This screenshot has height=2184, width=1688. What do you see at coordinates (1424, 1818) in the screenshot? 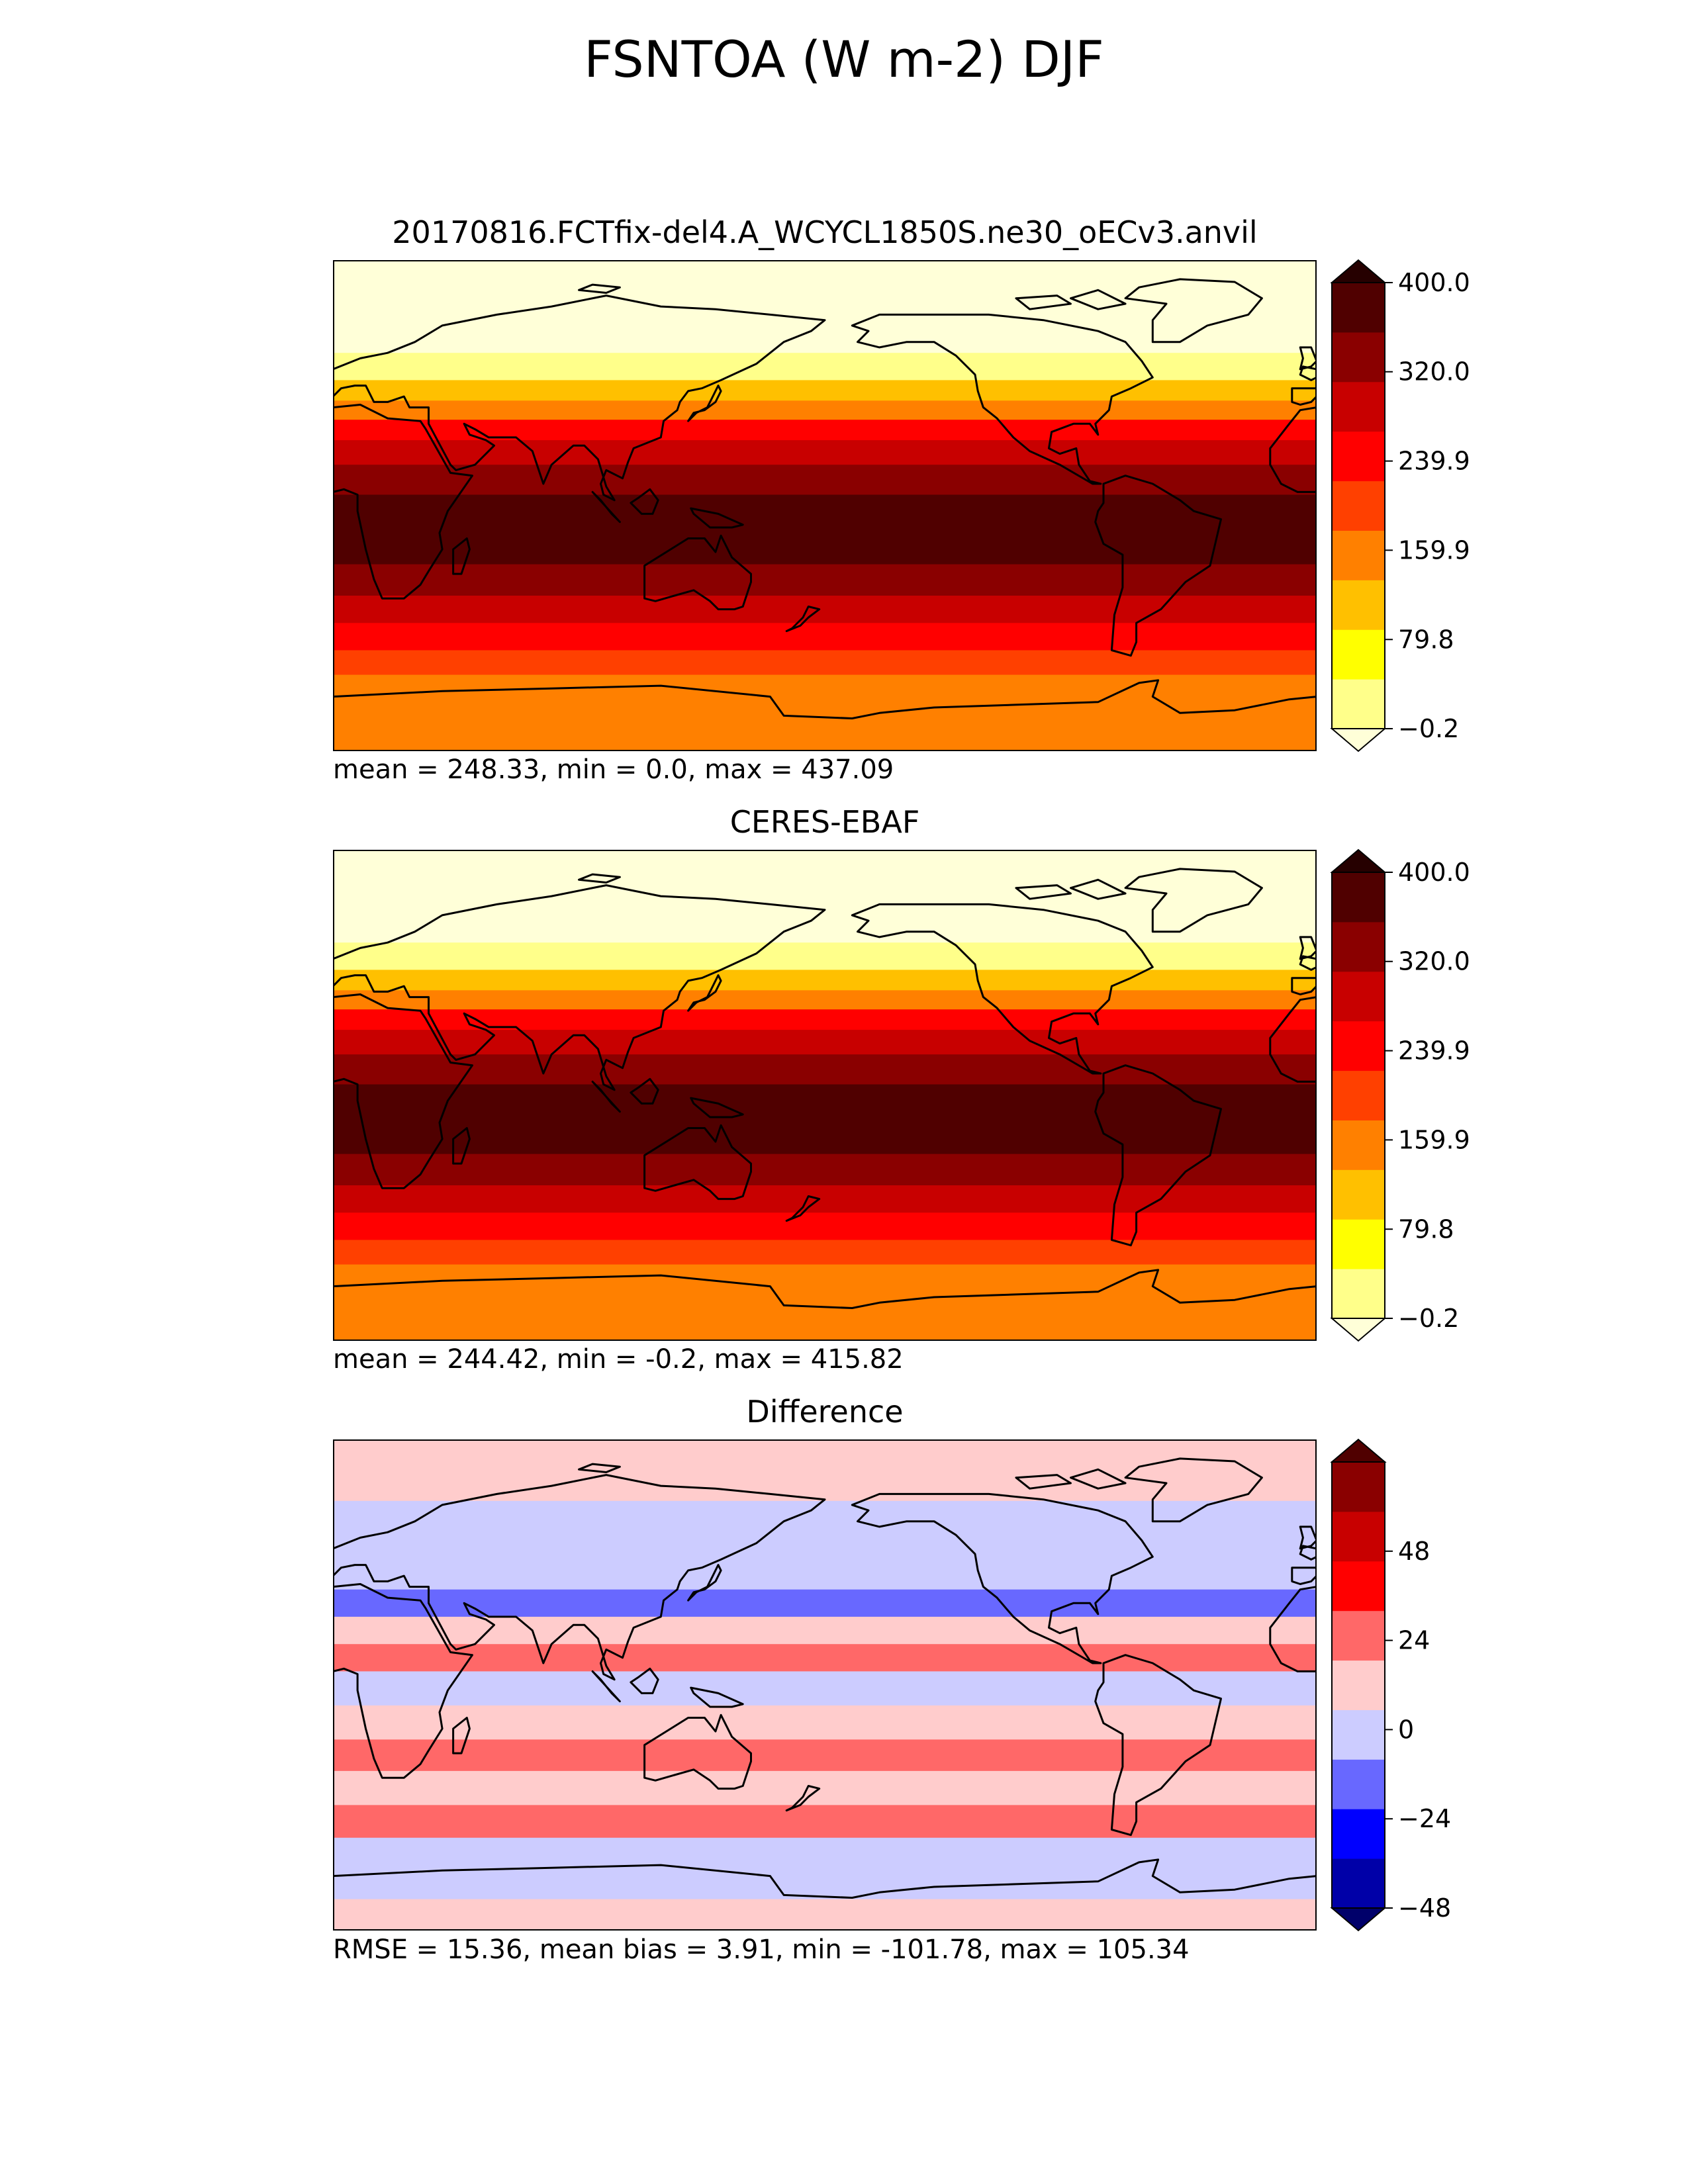
I see `colorbar-tick-label: −24` at bounding box center [1424, 1818].